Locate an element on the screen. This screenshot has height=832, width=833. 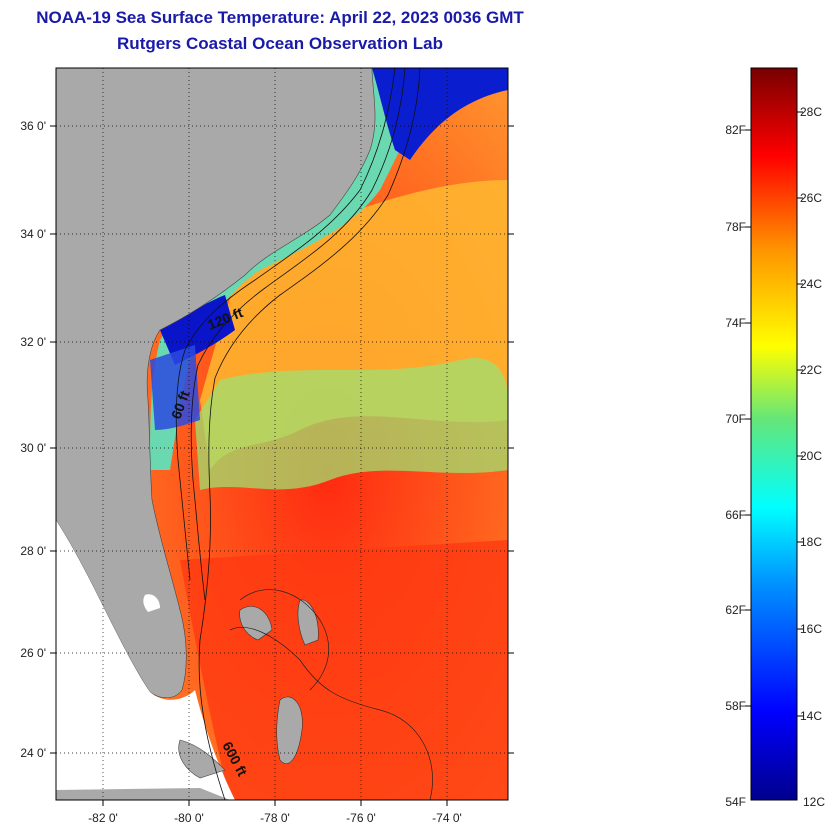
colorbar-f-label: 58F is located at coordinates (735, 706).